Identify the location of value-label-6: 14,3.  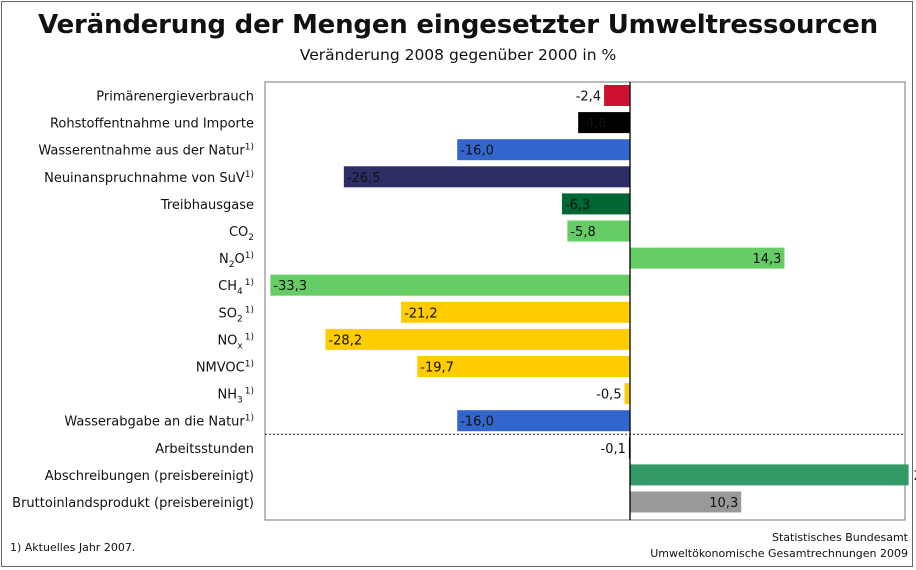
(766, 259).